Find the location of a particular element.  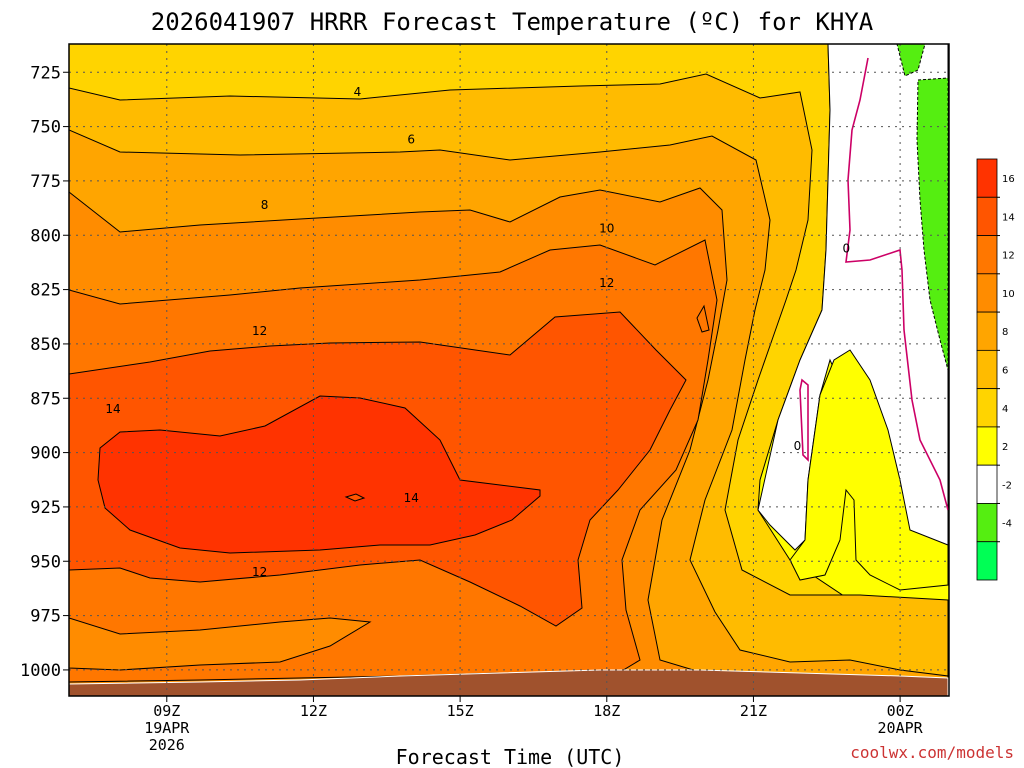

x-tick-label: 15Z is located at coordinates (460, 711).